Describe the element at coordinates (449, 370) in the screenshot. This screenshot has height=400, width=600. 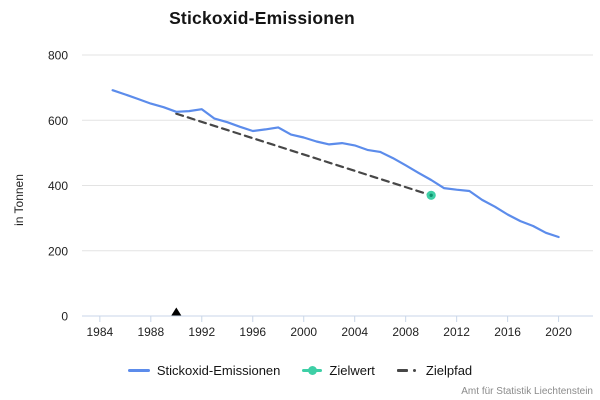
I see `legend-label: Zielpfad` at that location.